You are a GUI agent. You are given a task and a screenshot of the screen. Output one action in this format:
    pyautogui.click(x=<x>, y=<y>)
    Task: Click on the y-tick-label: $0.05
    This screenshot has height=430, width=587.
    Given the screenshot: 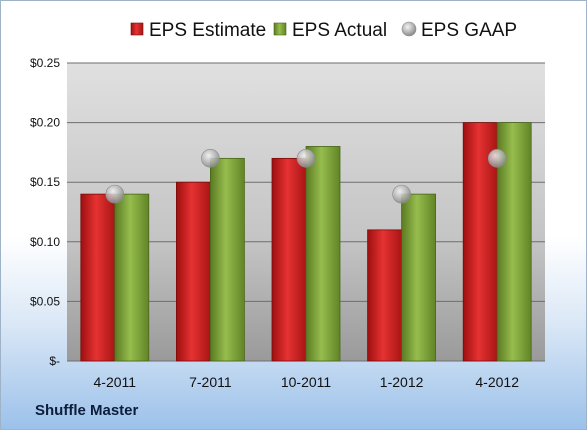 What is the action you would take?
    pyautogui.click(x=45, y=301)
    